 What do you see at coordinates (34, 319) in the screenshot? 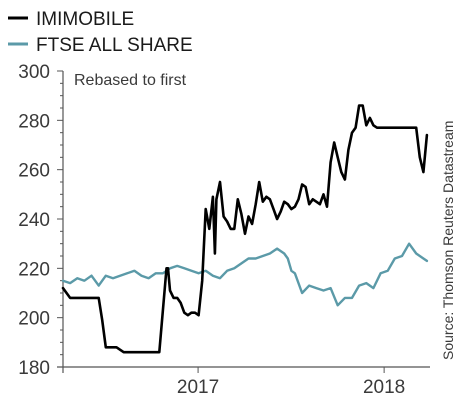
I see `y-tick-label: 200` at bounding box center [34, 319].